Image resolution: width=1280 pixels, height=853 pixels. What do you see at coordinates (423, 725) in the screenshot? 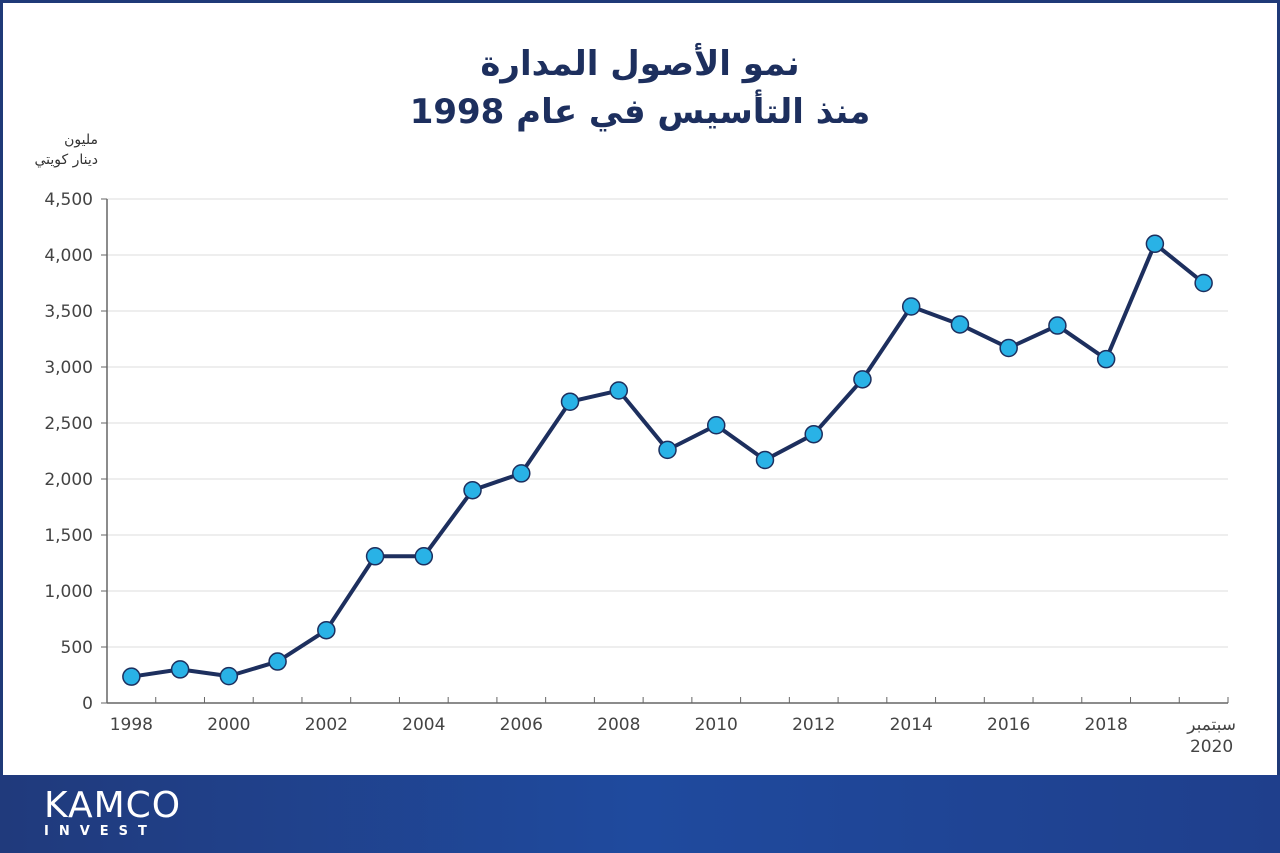
I see `x-tick-label: 2004` at bounding box center [423, 725].